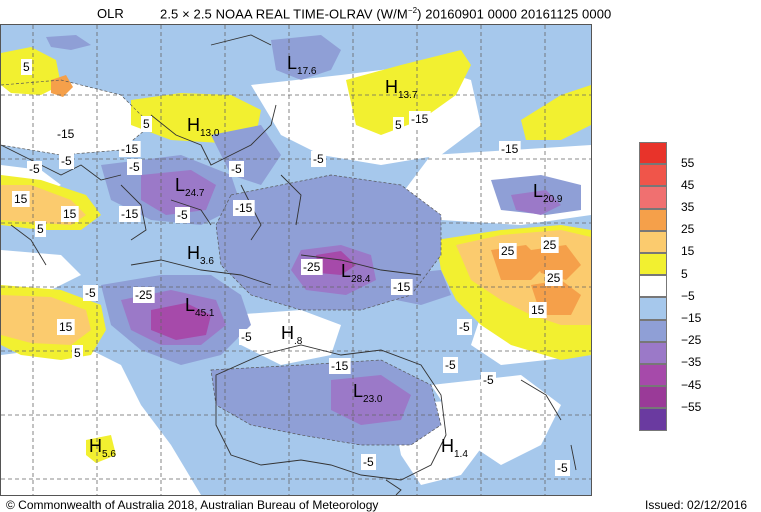 The height and width of the screenshot is (512, 761). Describe the element at coordinates (102, 448) in the screenshot. I see `extremum-marker: H5.6` at that location.